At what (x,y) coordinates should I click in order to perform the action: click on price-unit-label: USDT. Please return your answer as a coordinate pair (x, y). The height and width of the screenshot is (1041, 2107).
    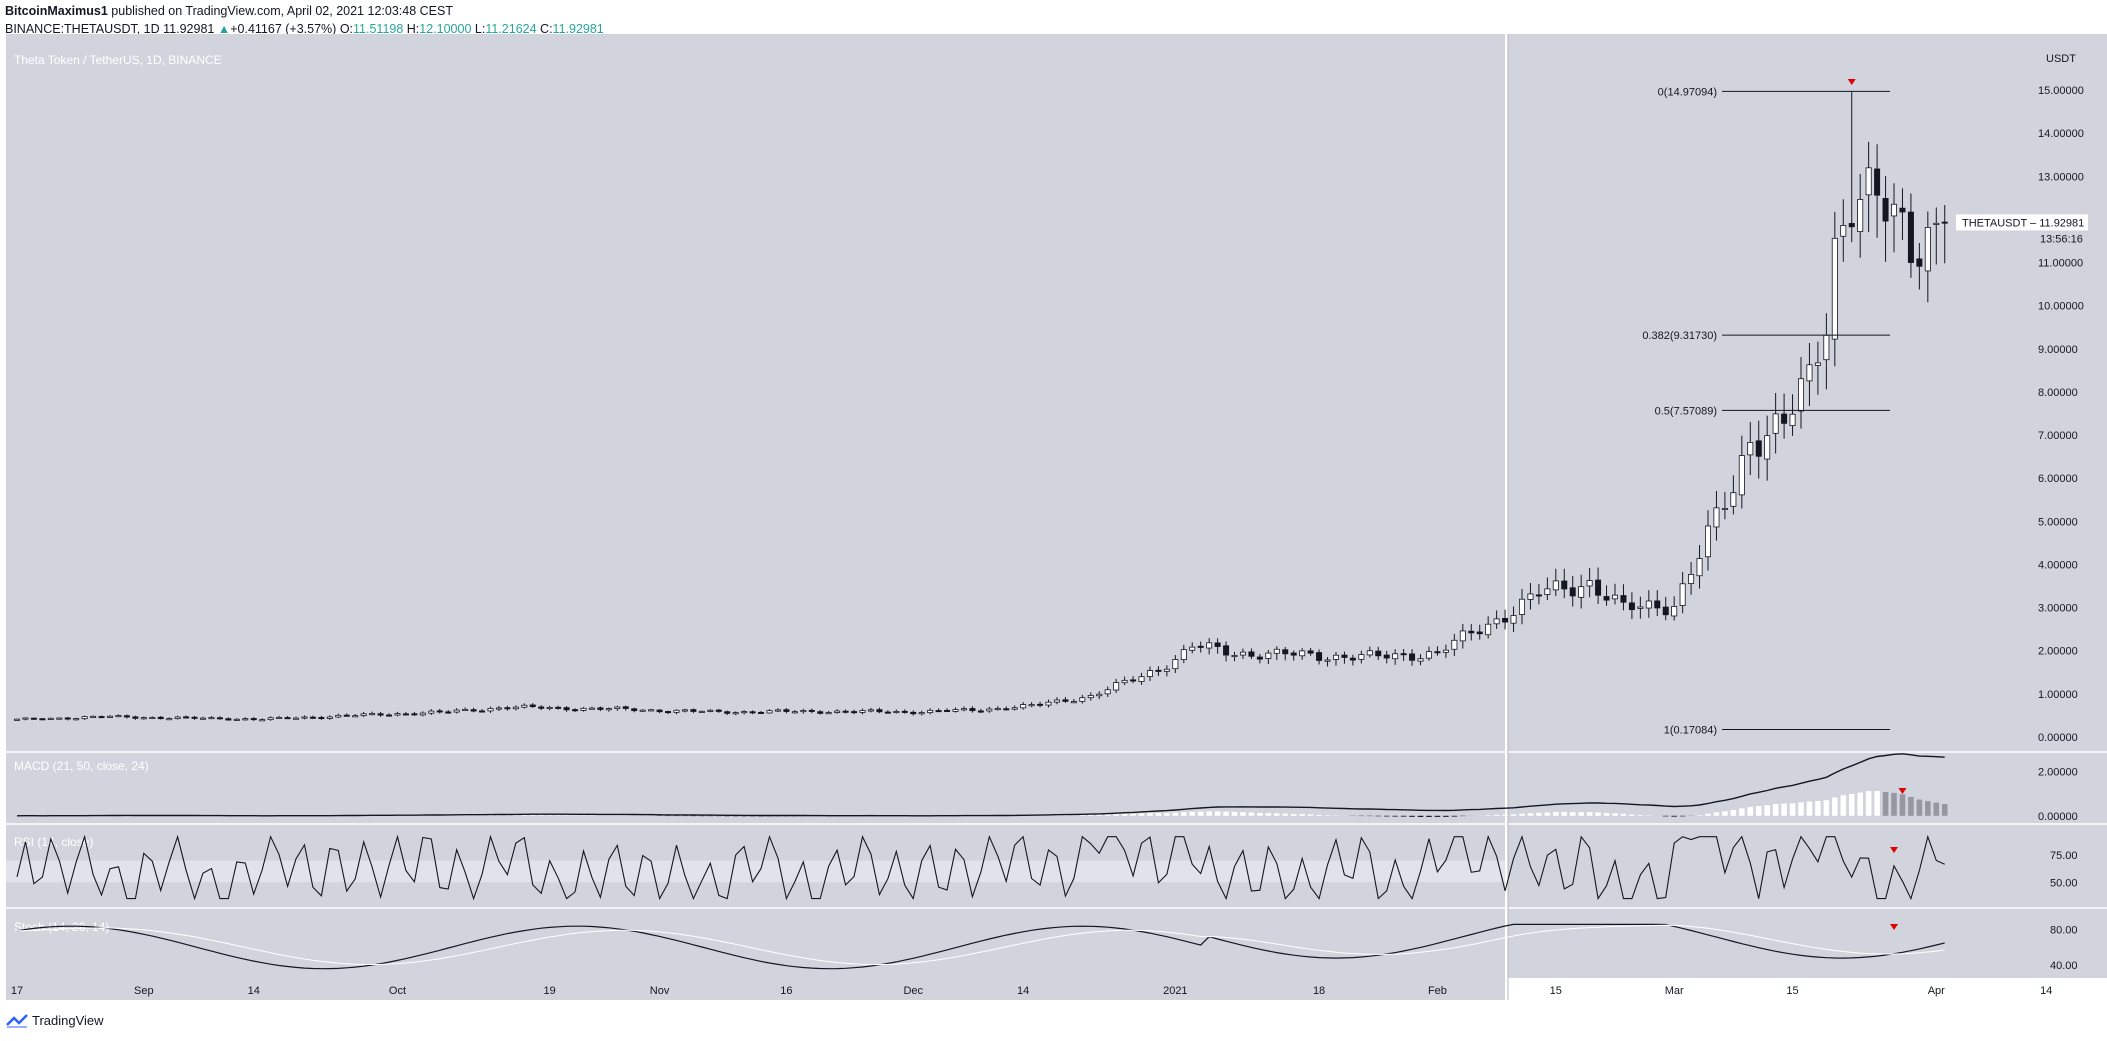
    Looking at the image, I should click on (2061, 59).